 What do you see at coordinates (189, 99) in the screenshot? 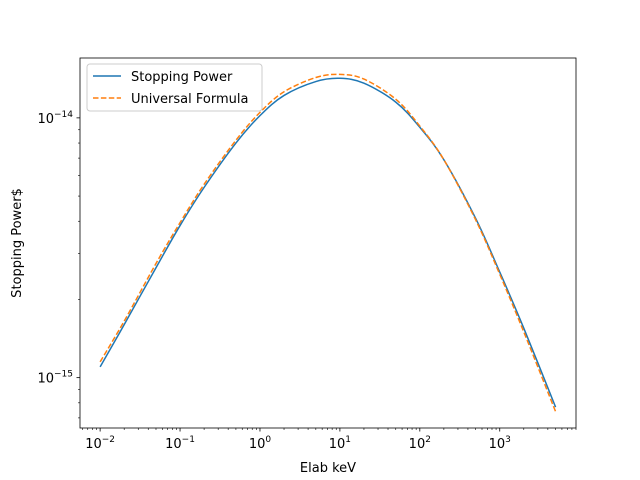
I see `legend-label-universal-formula: Universal Formula` at bounding box center [189, 99].